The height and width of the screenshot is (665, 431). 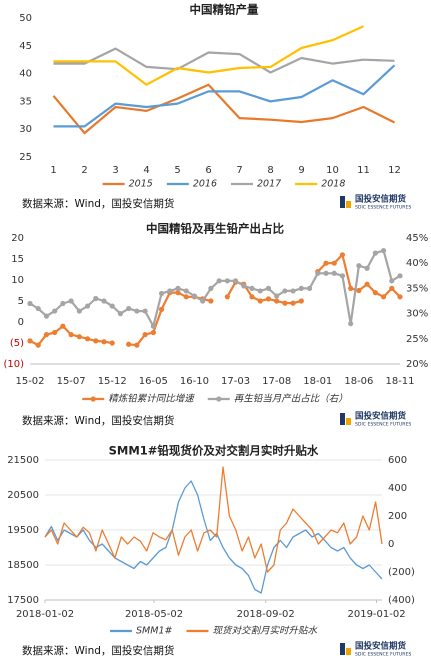 I want to click on x-tick-label: 2018-09-02, so click(x=266, y=614).